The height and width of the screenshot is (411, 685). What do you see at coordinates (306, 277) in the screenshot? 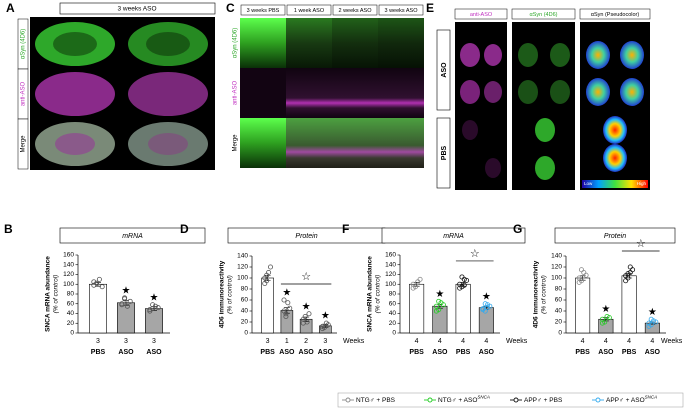
I see `bracket-star: ☆` at bounding box center [306, 277].